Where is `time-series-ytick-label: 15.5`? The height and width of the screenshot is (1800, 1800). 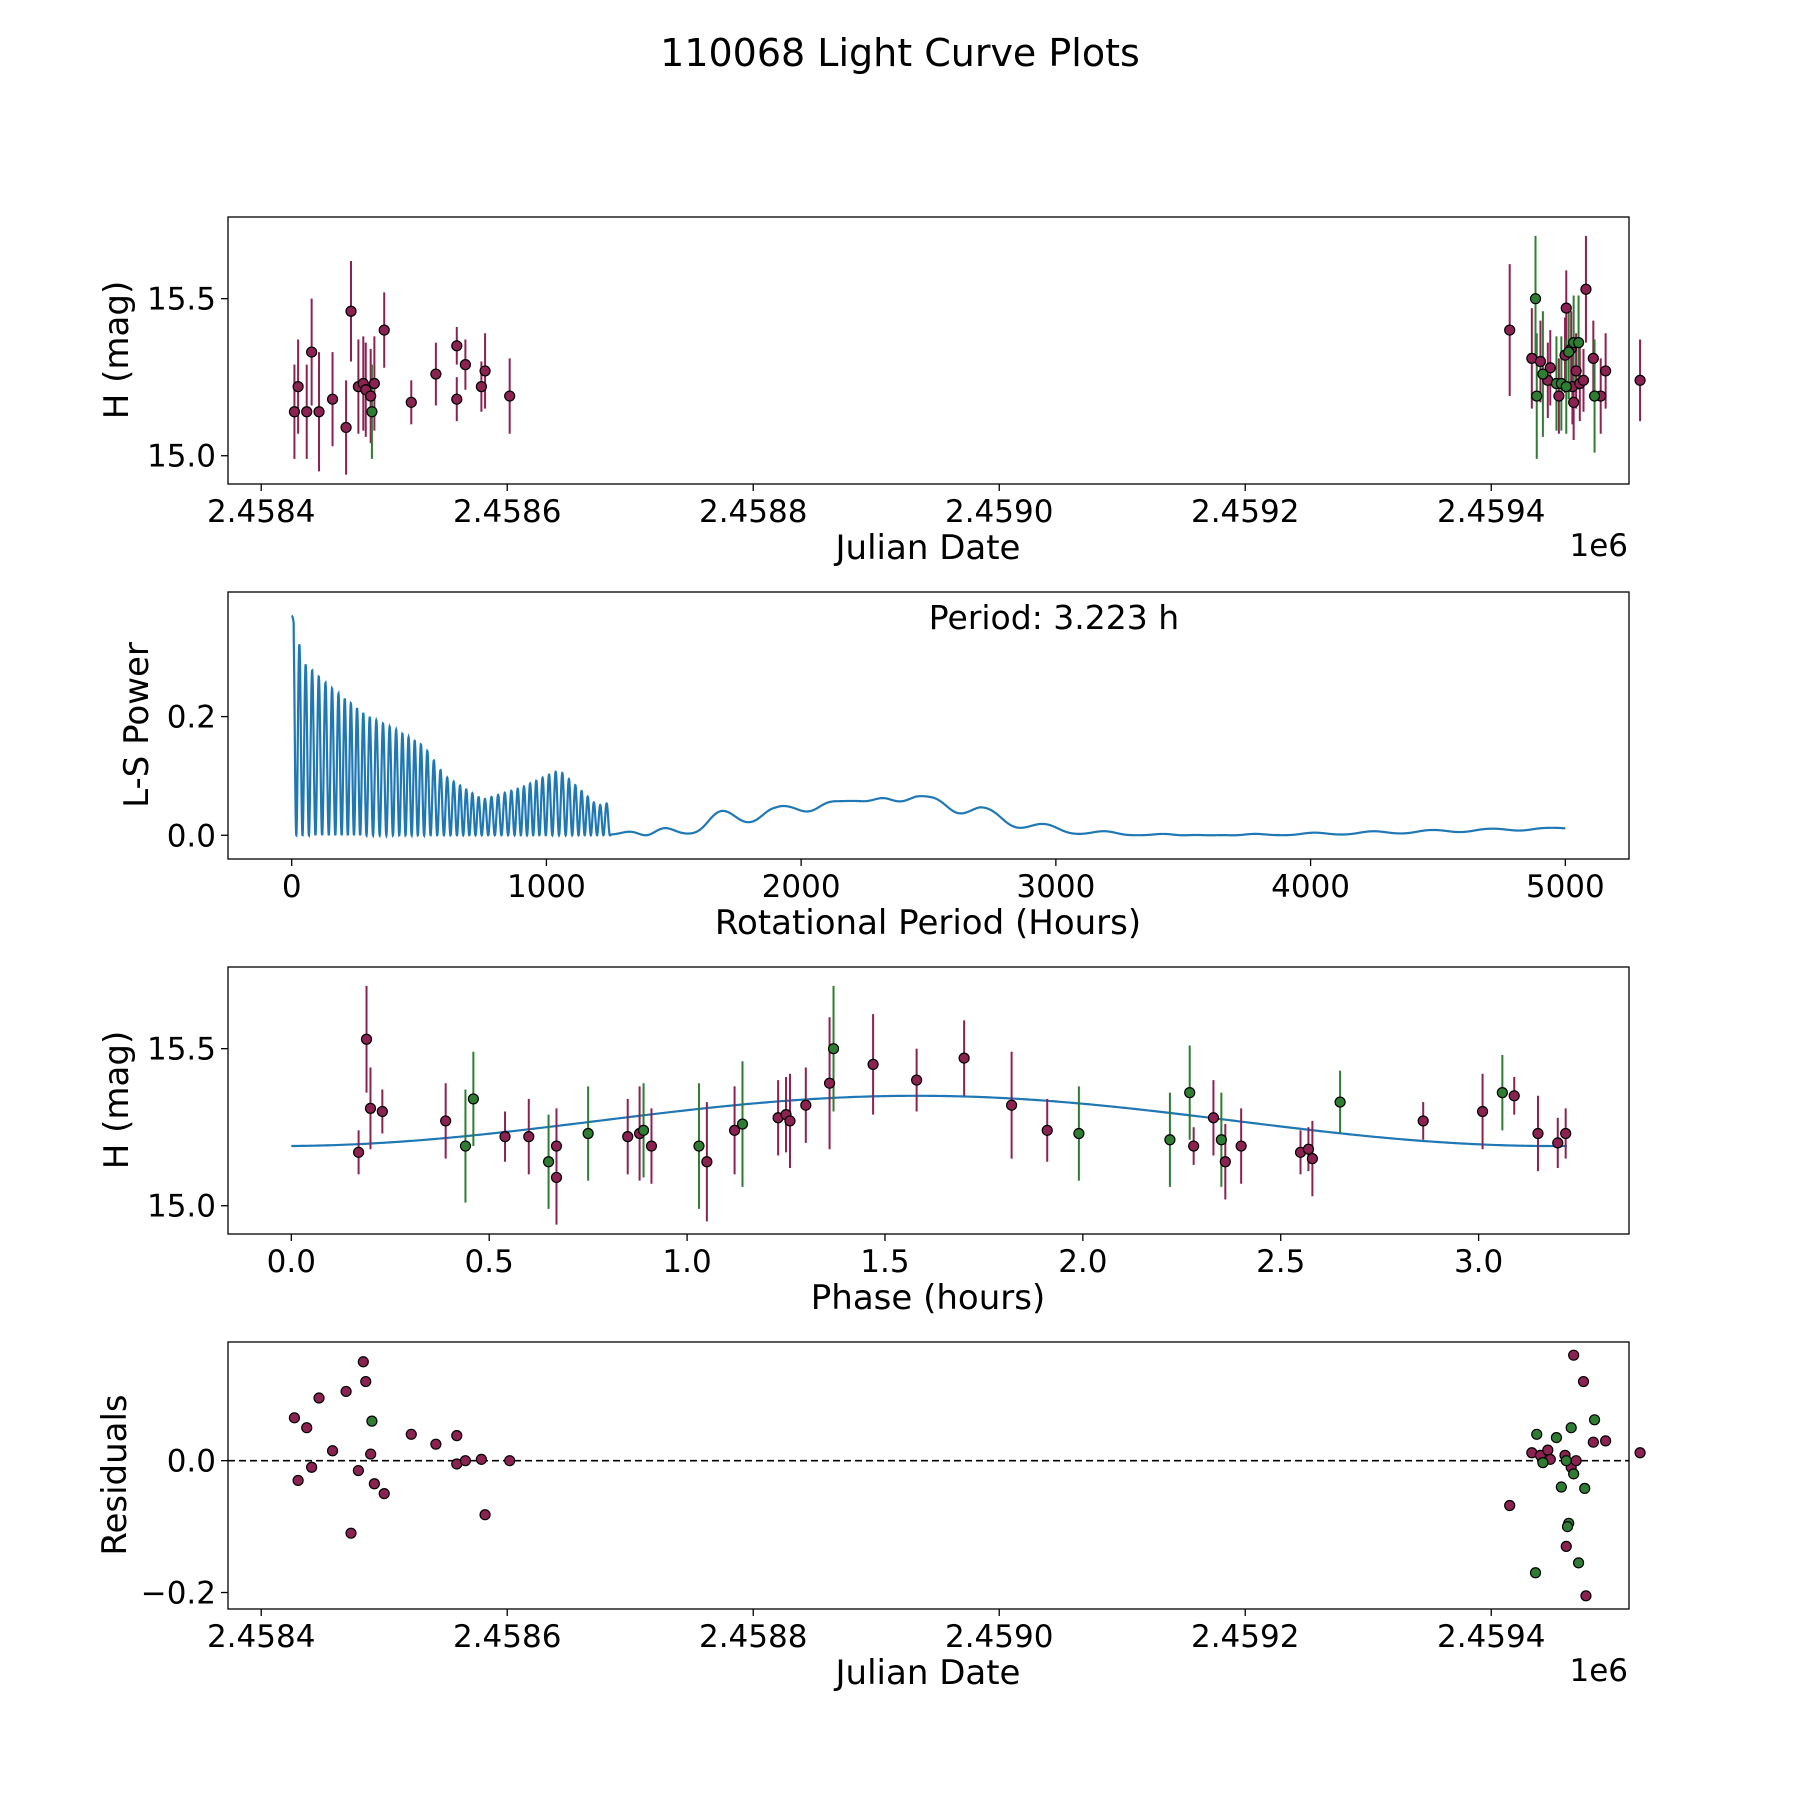 time-series-ytick-label: 15.5 is located at coordinates (181, 300).